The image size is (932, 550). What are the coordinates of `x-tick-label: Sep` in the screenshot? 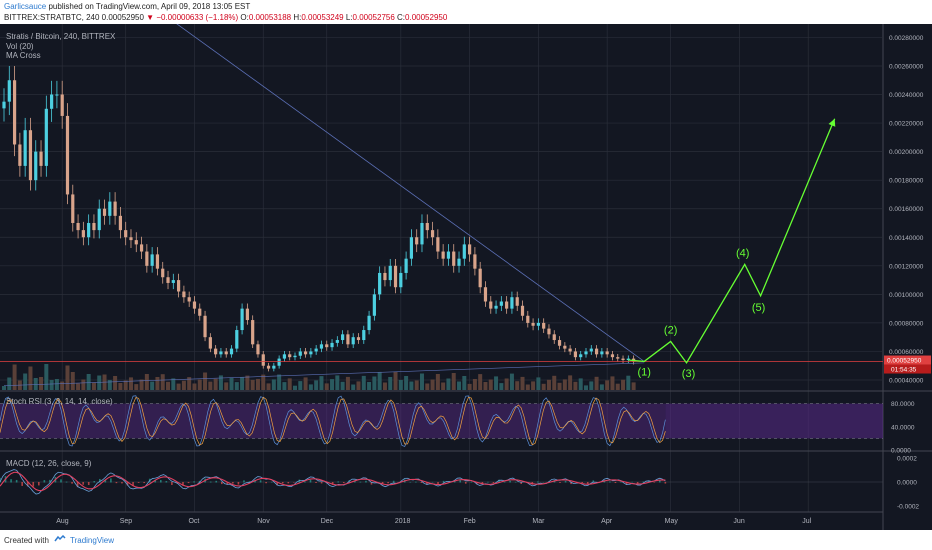 It's located at (126, 521).